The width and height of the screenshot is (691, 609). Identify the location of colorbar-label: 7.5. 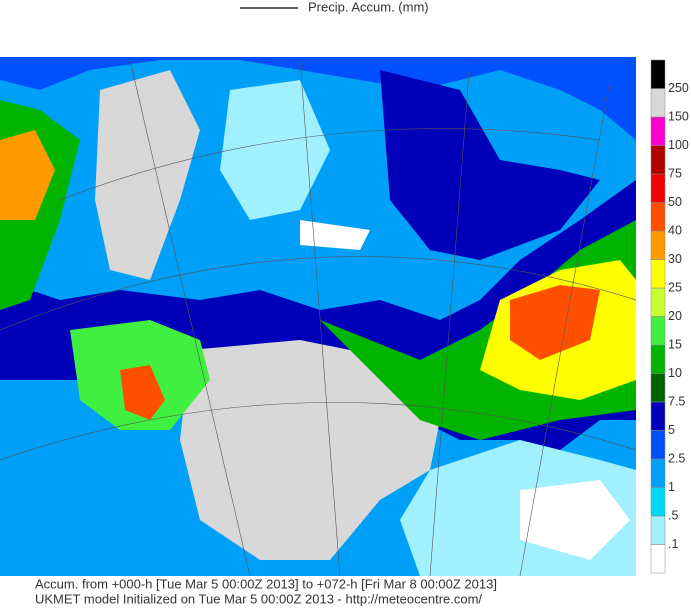
(676, 401).